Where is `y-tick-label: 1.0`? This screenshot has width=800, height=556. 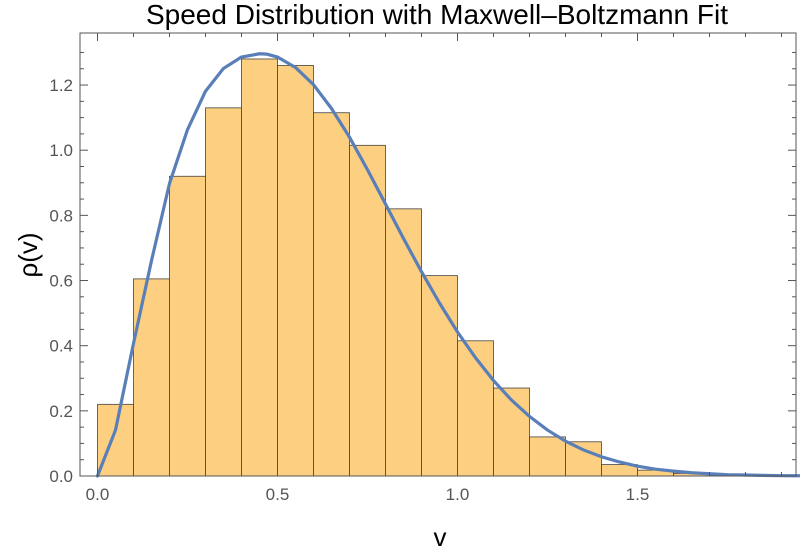
y-tick-label: 1.0 is located at coordinates (61, 150).